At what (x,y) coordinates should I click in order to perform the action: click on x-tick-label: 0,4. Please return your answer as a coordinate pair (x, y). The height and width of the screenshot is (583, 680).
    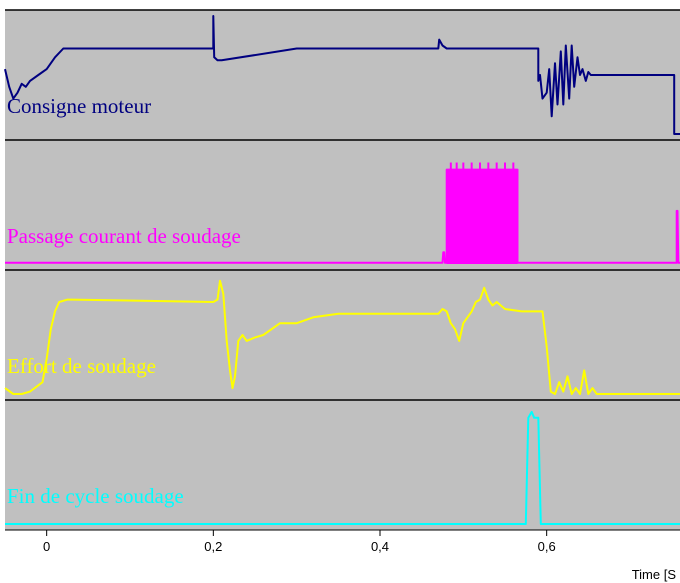
    Looking at the image, I should click on (380, 546).